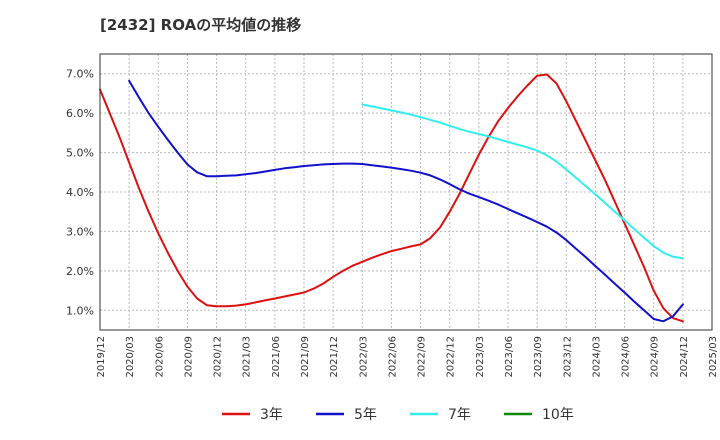 The width and height of the screenshot is (720, 440). What do you see at coordinates (558, 415) in the screenshot?
I see `legend-label: 10年` at bounding box center [558, 415].